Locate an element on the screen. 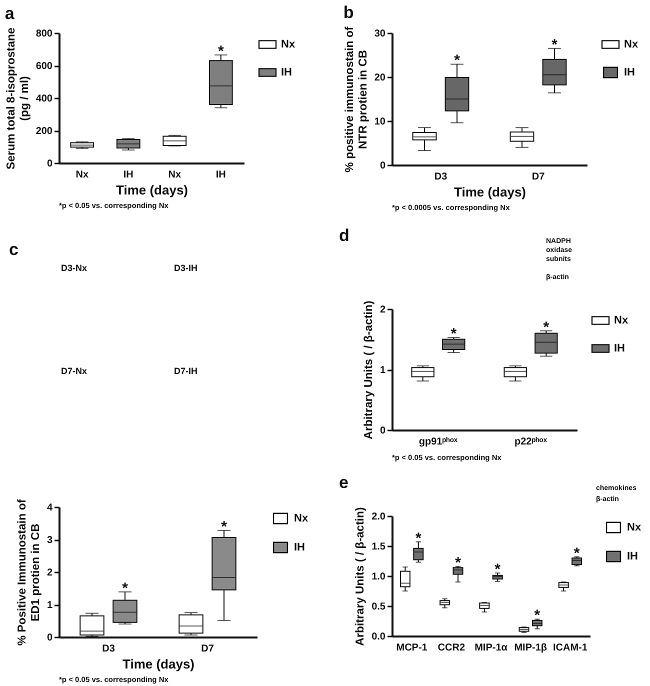 Image resolution: width=650 pixels, height=686 pixels. y-tick-label: 0.5 is located at coordinates (379, 607).